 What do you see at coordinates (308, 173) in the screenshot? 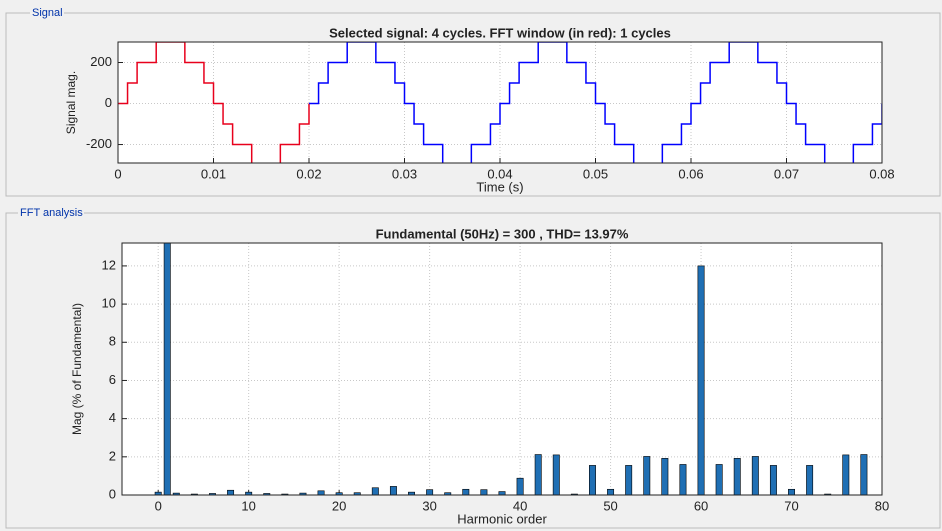
I see `x-tick-label: 0.02` at bounding box center [308, 173].